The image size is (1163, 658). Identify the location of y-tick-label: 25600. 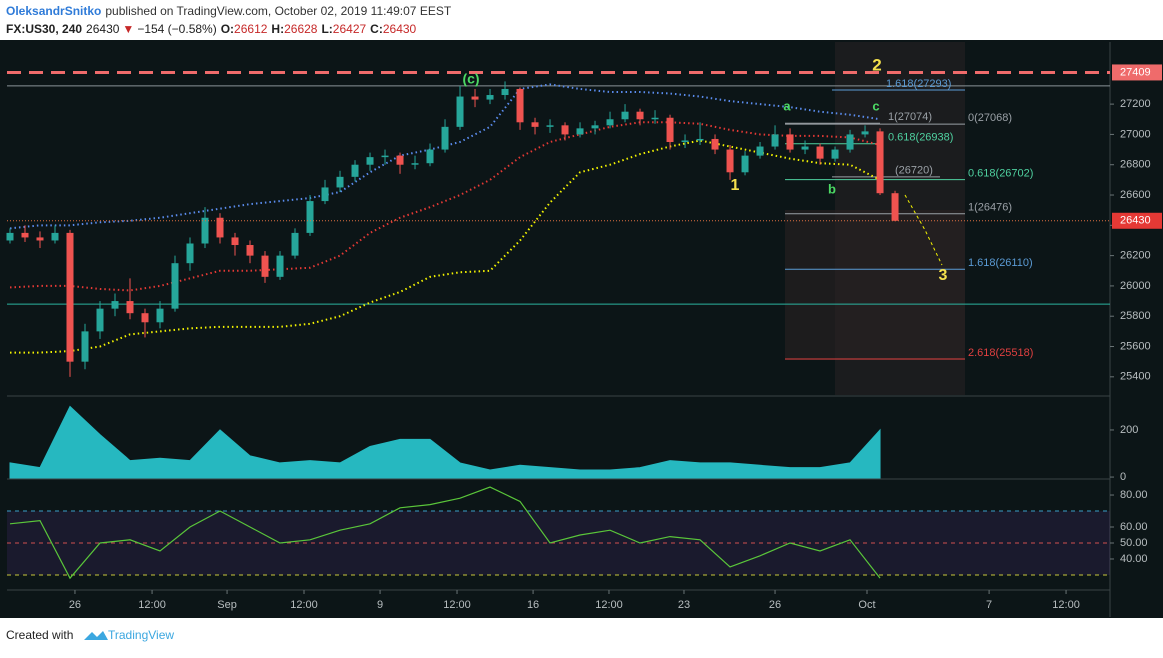
(1135, 346).